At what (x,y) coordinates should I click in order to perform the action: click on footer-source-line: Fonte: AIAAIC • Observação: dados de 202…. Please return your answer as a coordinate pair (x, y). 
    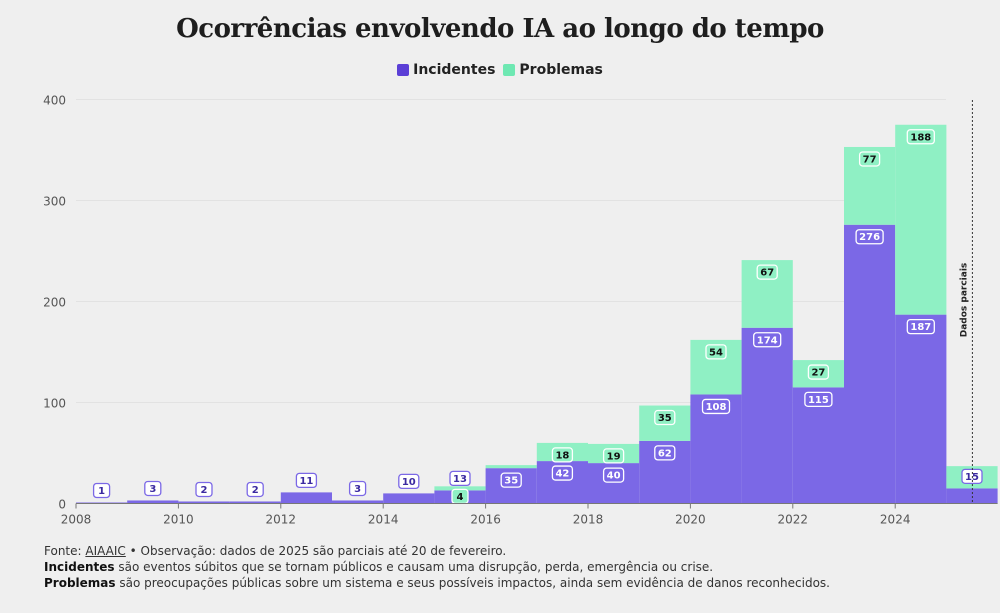
    Looking at the image, I should click on (514, 551).